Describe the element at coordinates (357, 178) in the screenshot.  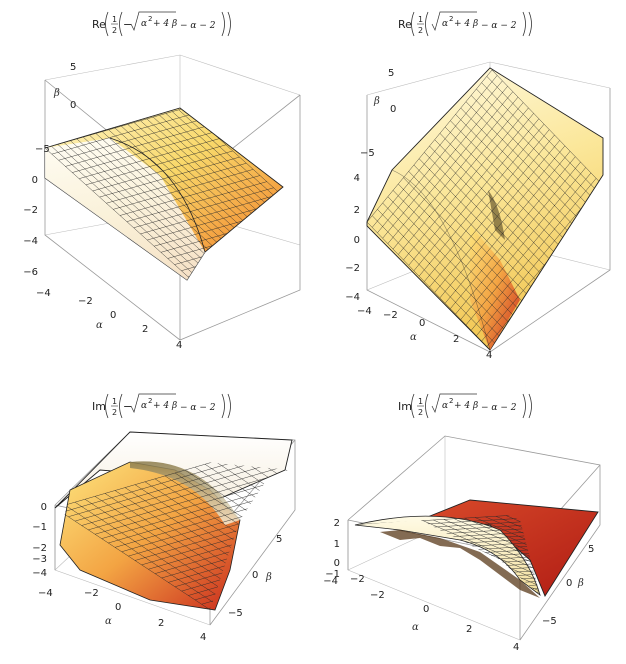
I see `z-tick: 4` at that location.